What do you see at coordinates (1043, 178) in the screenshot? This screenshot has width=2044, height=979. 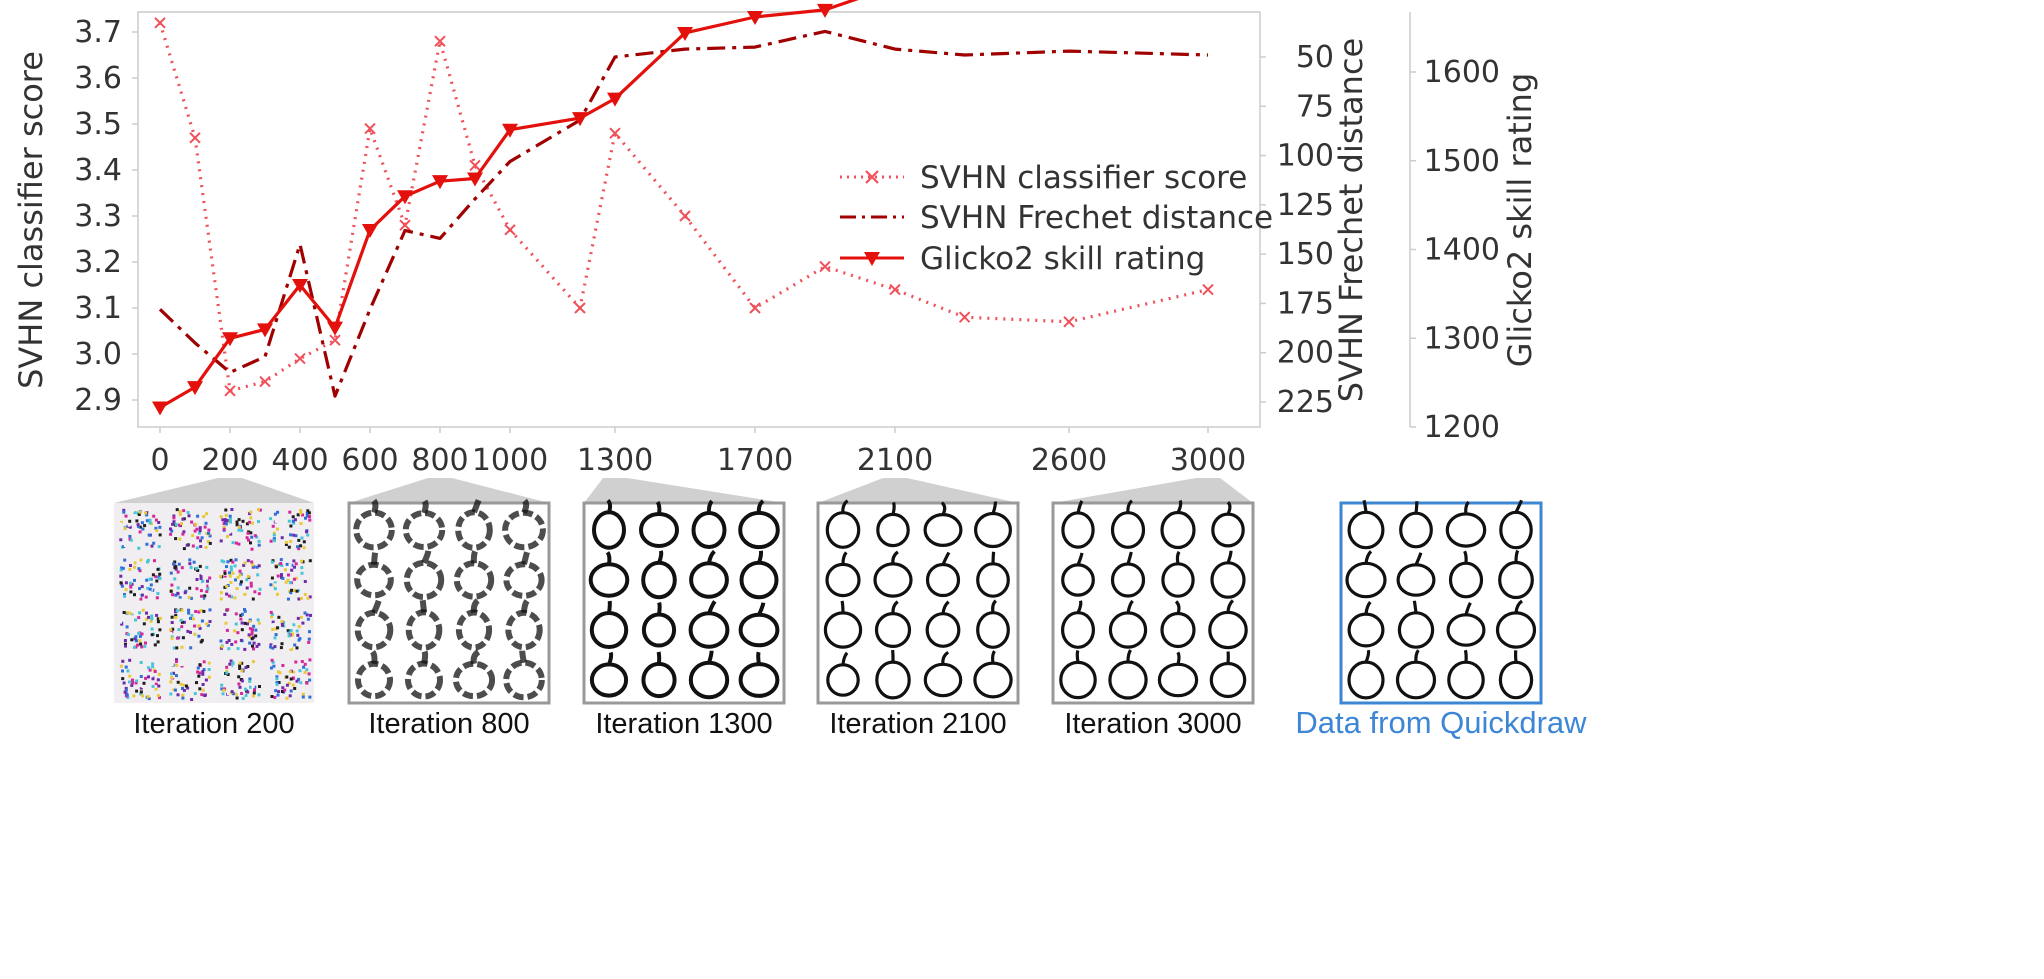 I see `legend-entry-classifier: SVHN classifier score` at bounding box center [1043, 178].